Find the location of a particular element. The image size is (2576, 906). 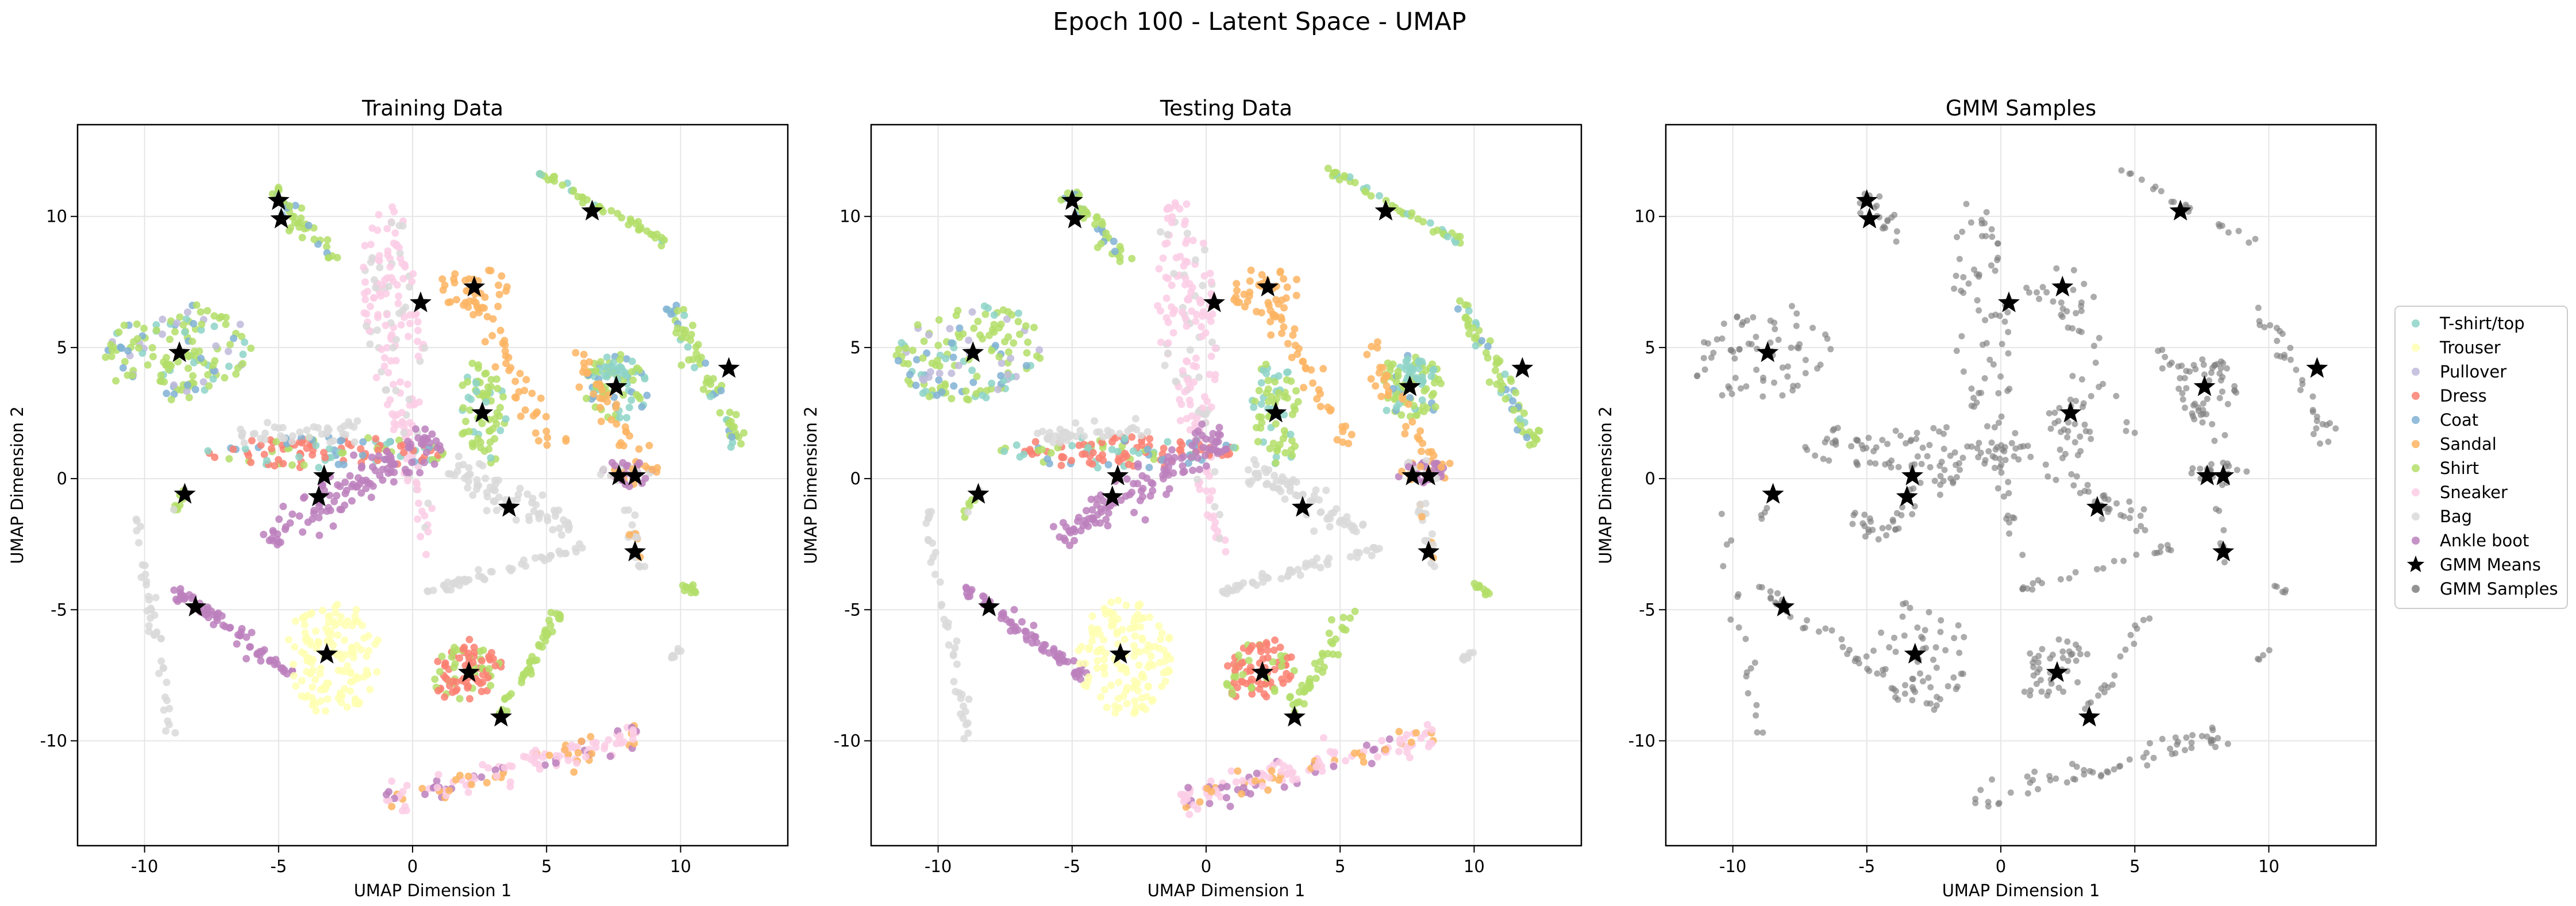

y-tick-label: 5 is located at coordinates (1650, 347).